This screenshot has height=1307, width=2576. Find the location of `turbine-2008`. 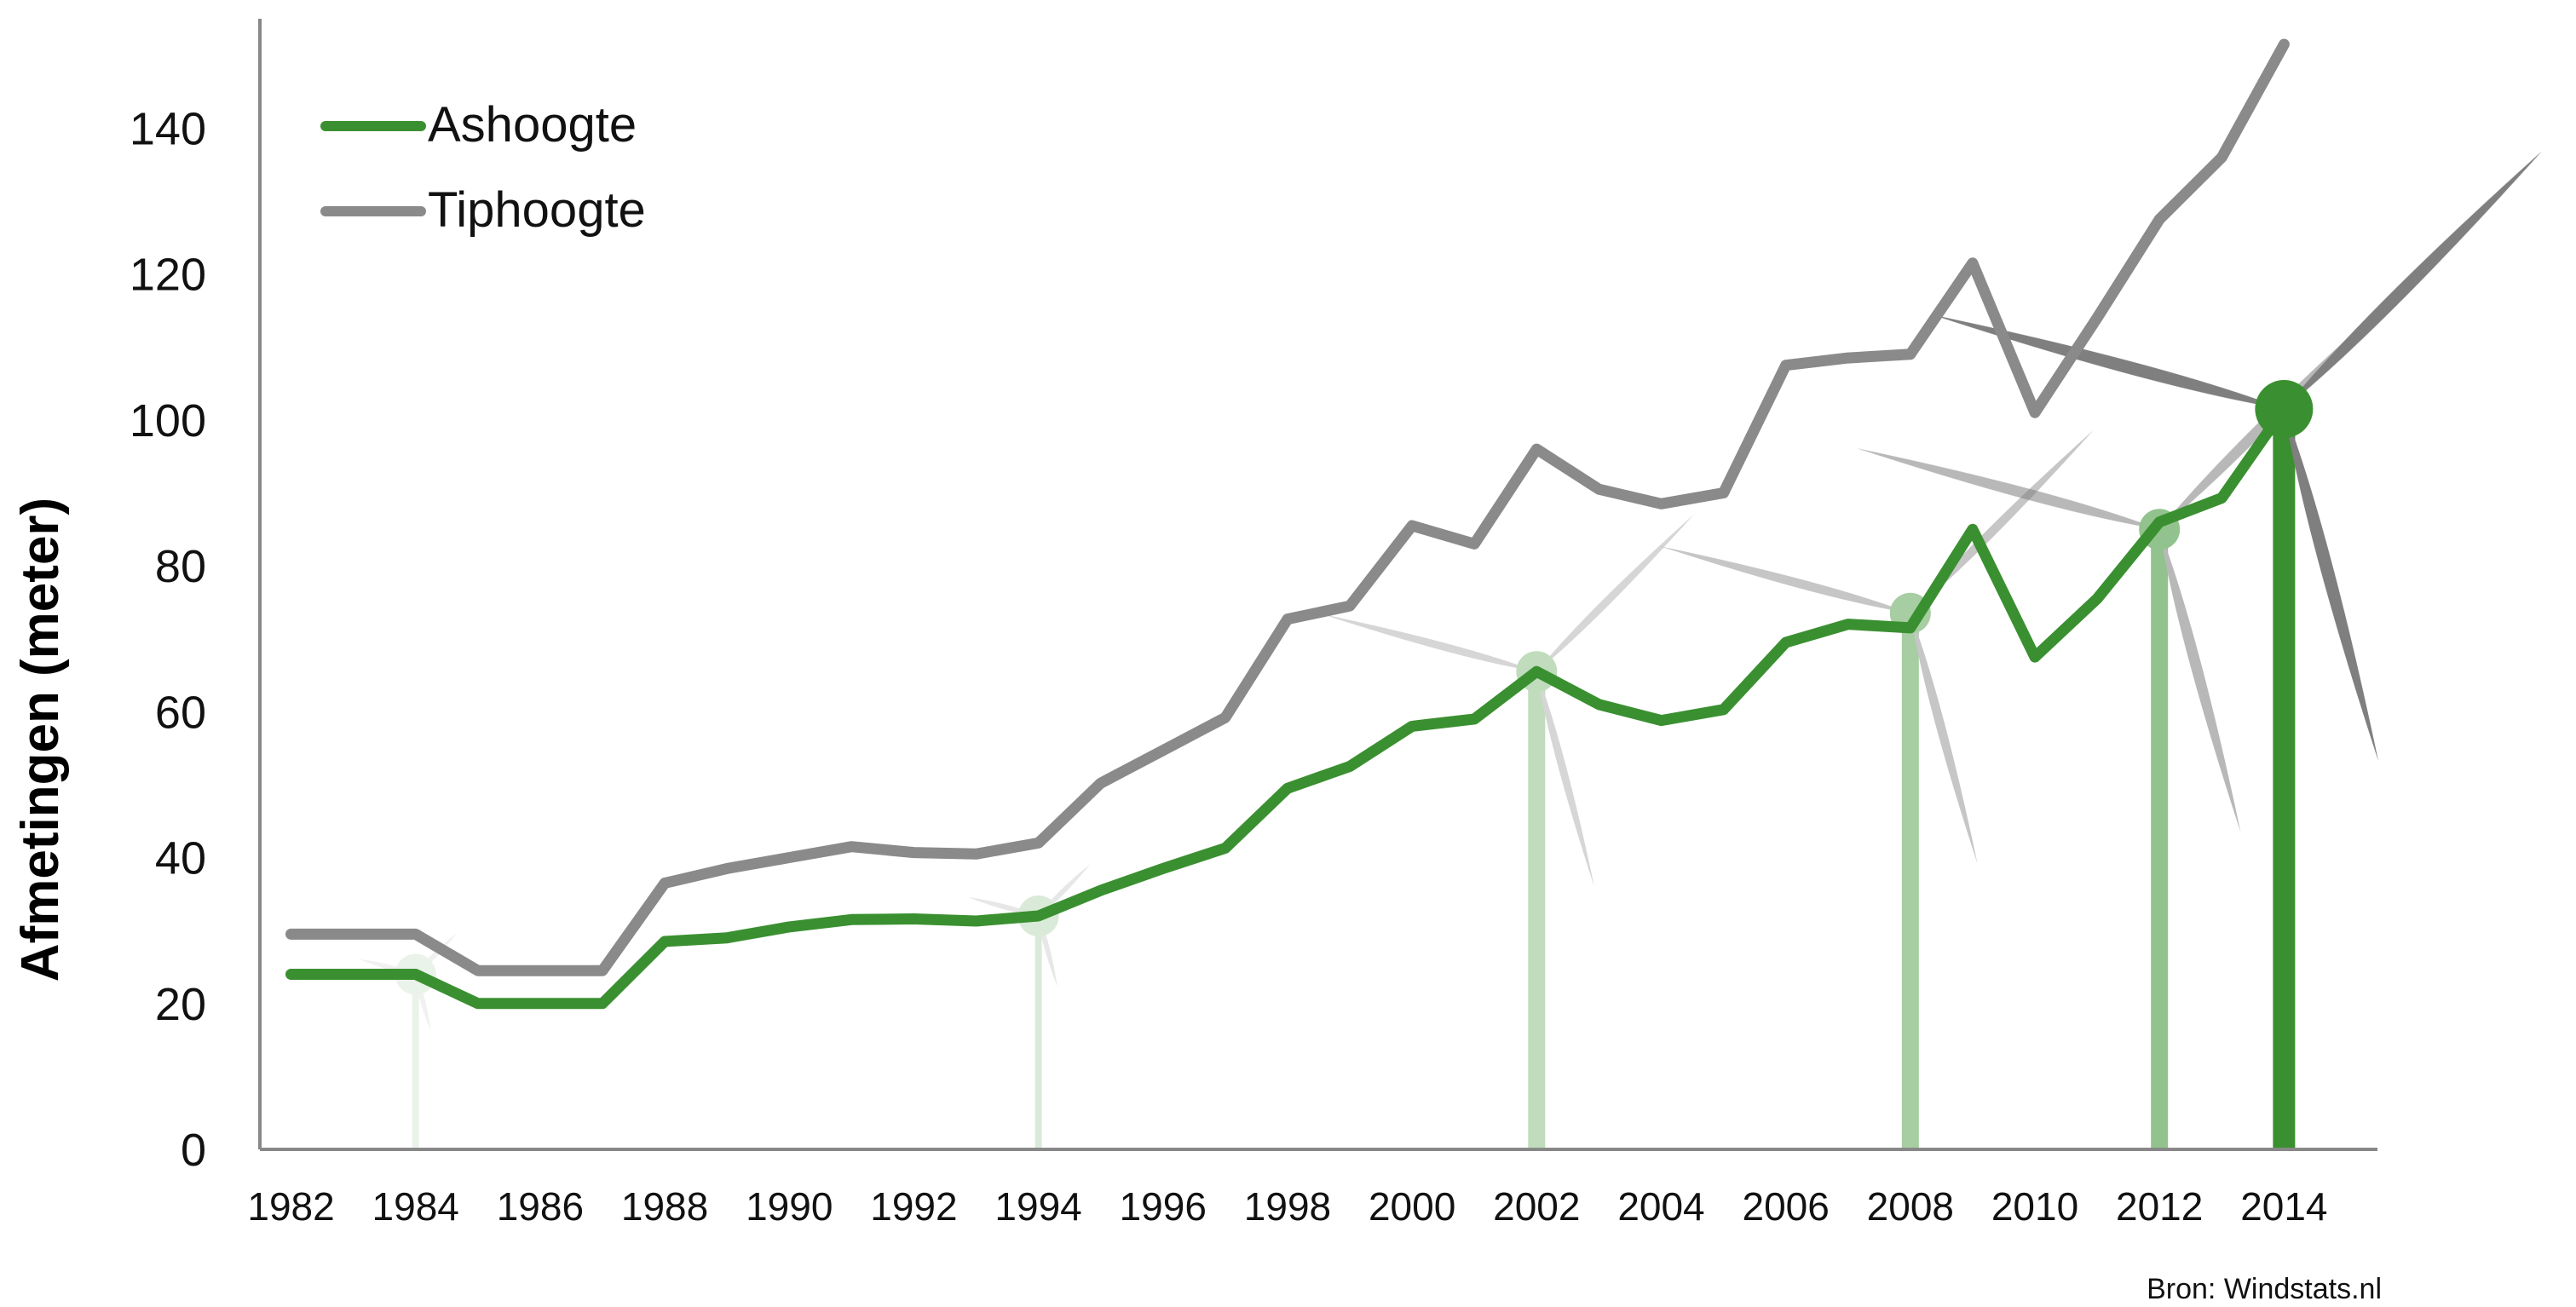

turbine-2008 is located at coordinates (1877, 789).